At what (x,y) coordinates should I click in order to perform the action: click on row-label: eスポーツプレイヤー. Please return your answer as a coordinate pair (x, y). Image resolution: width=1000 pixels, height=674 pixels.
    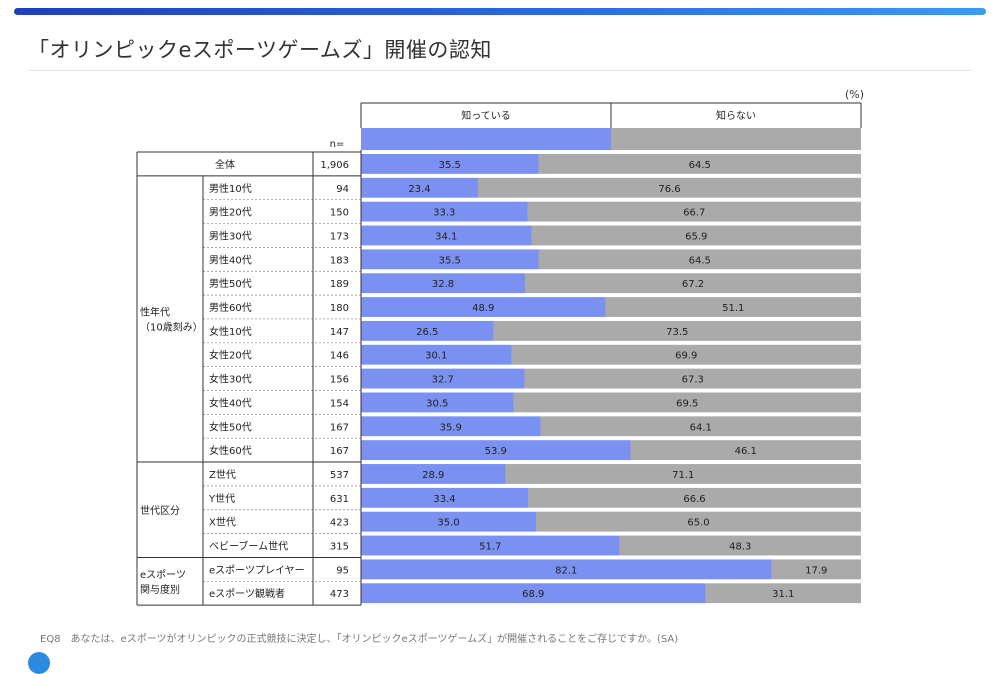
    Looking at the image, I should click on (257, 570).